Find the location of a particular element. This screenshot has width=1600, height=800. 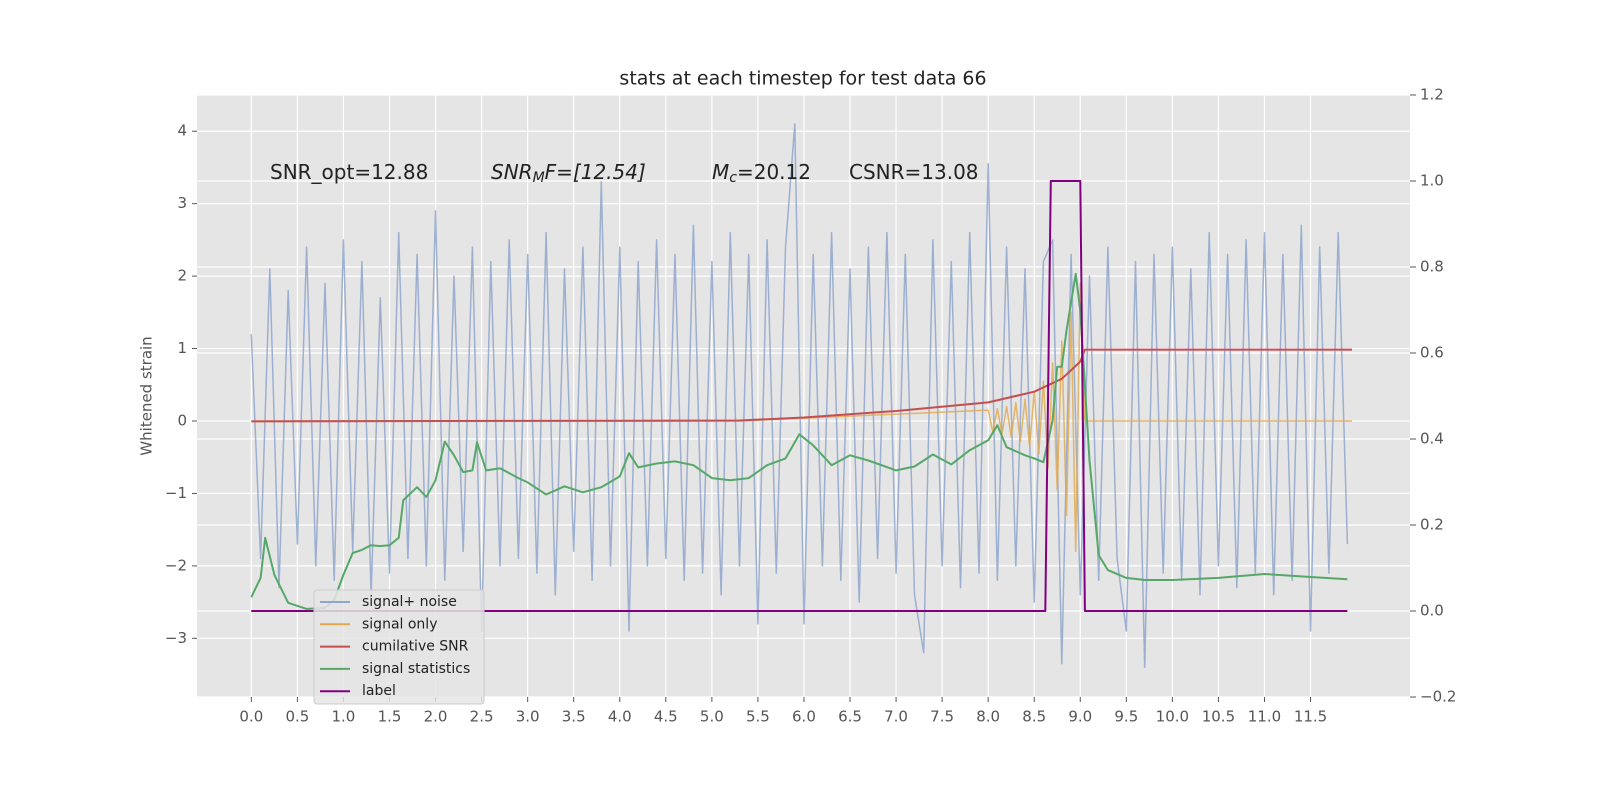

x-tick-label: 5.0 is located at coordinates (712, 717).